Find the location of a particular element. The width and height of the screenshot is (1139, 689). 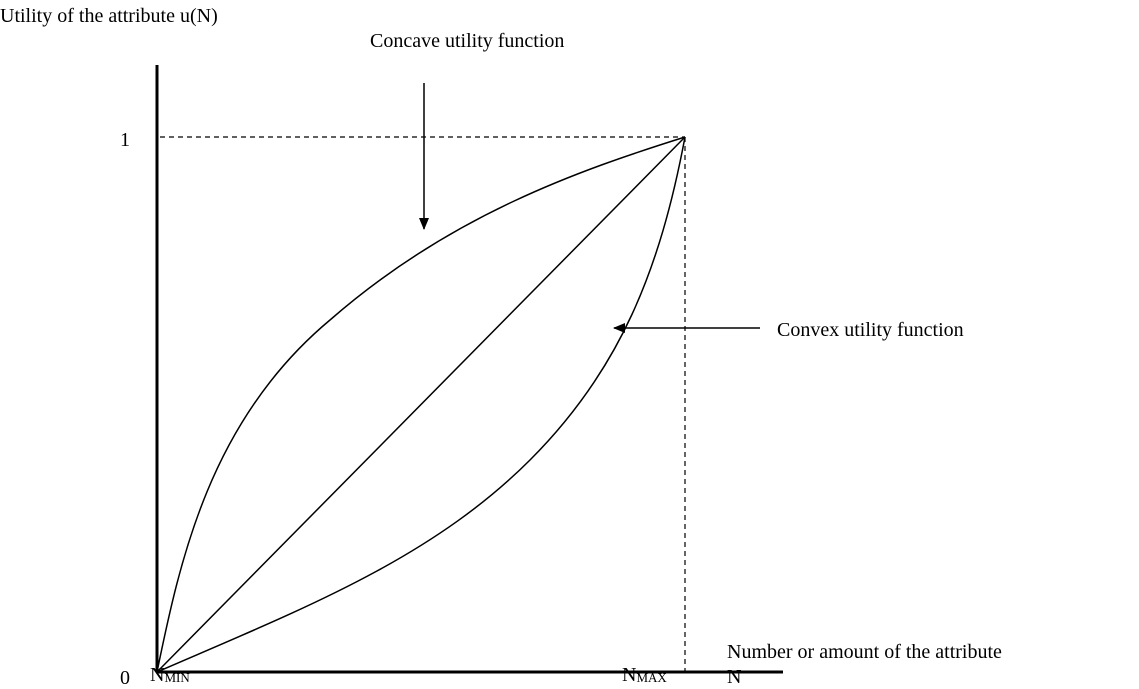

x-tick-label: NMAX is located at coordinates (644, 675).